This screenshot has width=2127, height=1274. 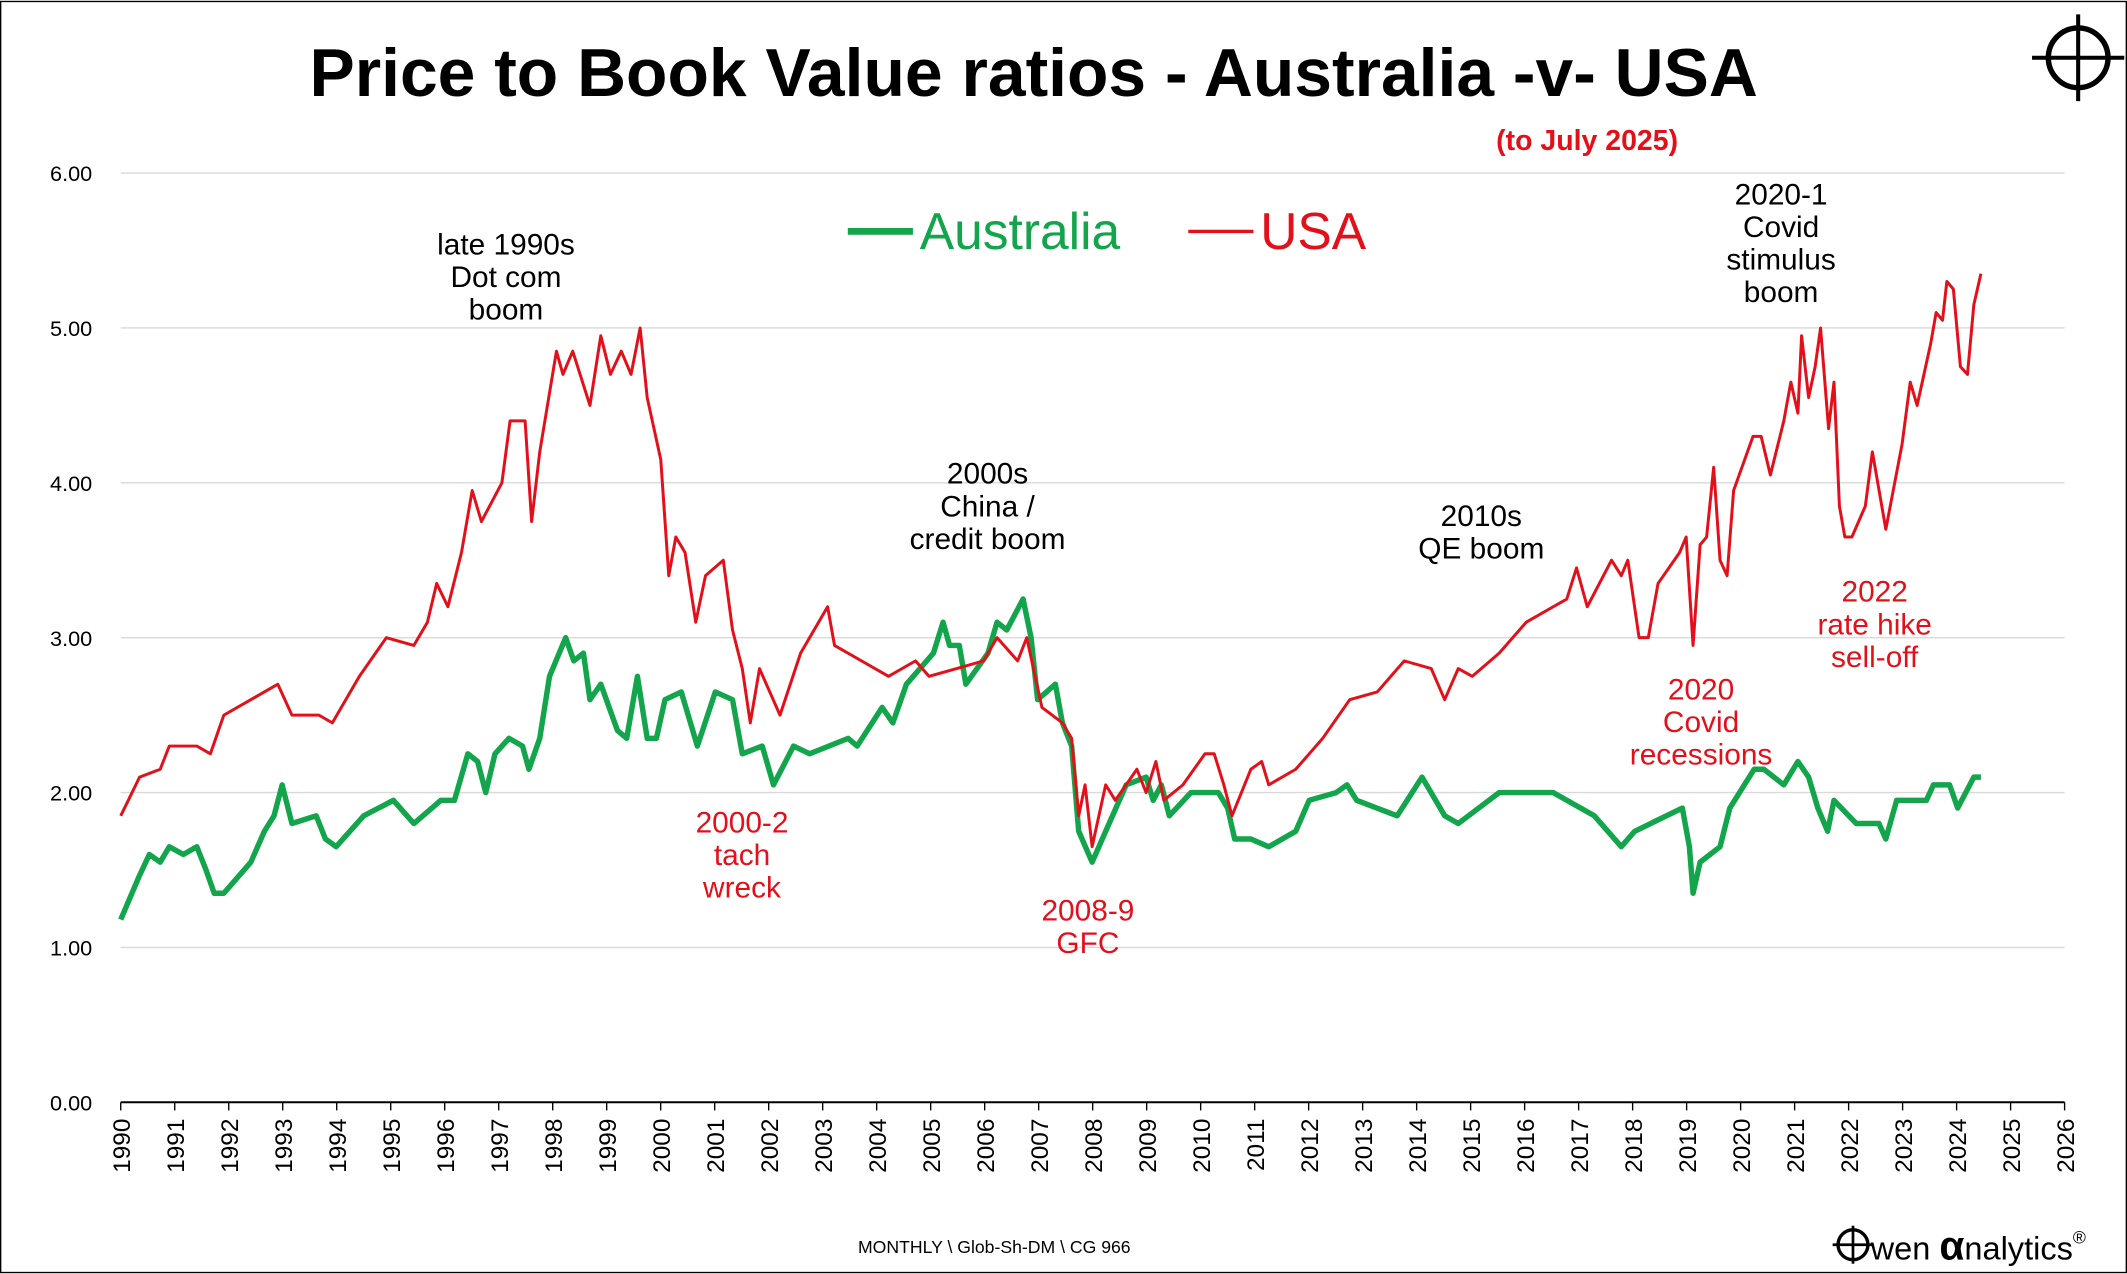 What do you see at coordinates (71, 948) in the screenshot?
I see `y-tick-label: 1.00` at bounding box center [71, 948].